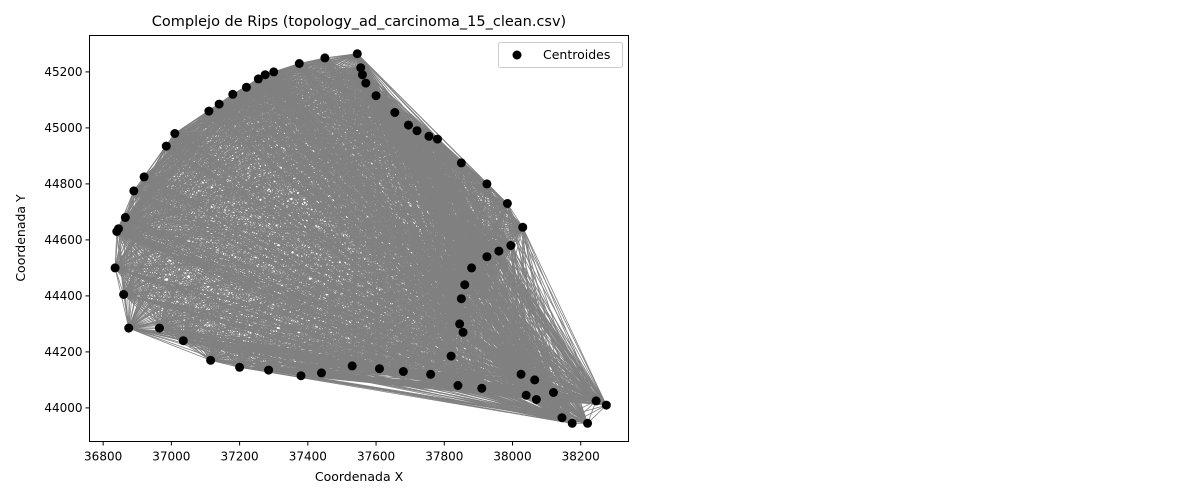  What do you see at coordinates (63, 352) in the screenshot?
I see `y-tick-label: 44200` at bounding box center [63, 352].